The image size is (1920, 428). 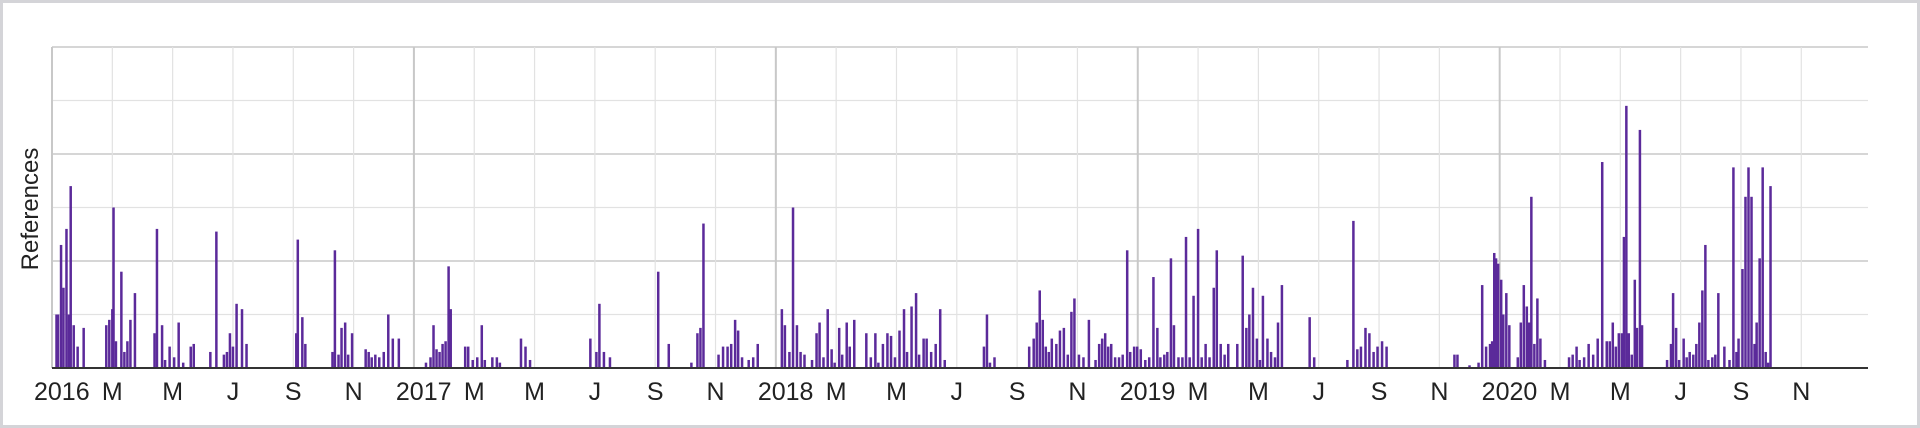 What do you see at coordinates (1148, 392) in the screenshot?
I see `x-tick-label: 2019` at bounding box center [1148, 392].